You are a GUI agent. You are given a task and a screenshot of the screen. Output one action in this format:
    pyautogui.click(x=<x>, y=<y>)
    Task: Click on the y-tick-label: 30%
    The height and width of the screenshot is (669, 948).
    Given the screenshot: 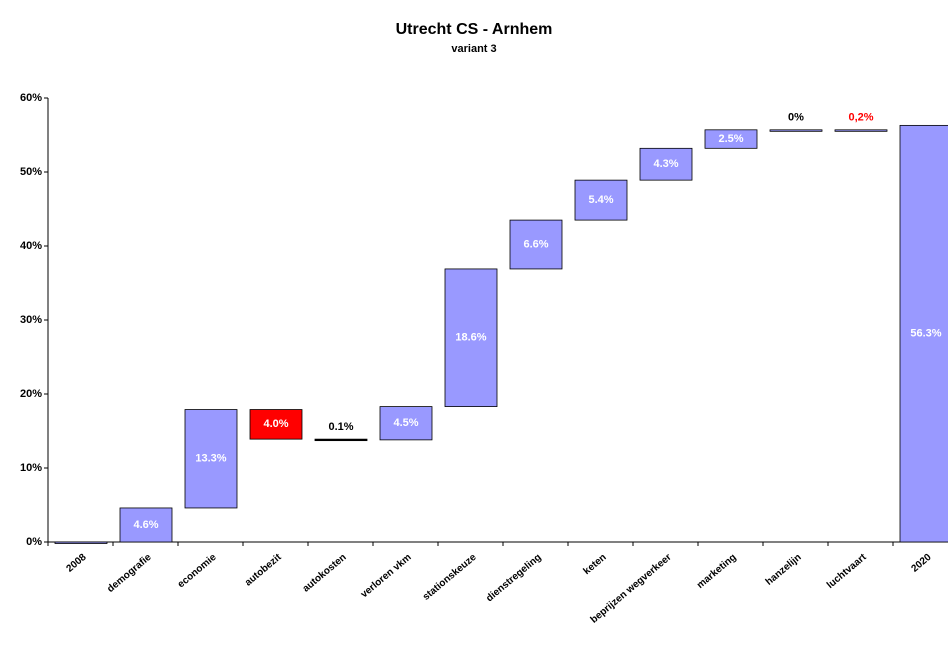 What is the action you would take?
    pyautogui.click(x=31, y=320)
    